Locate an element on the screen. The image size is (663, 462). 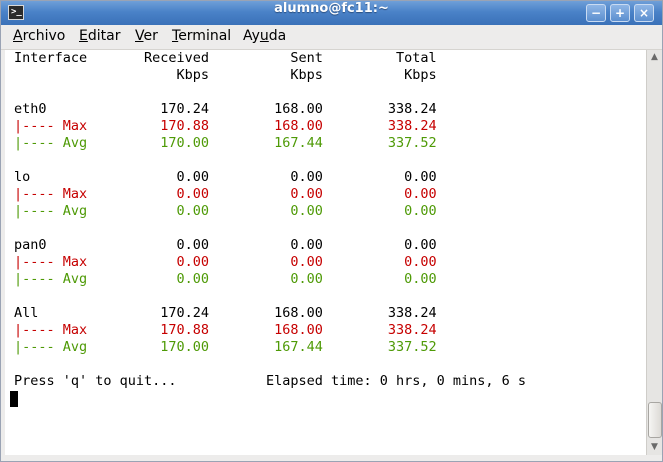
scrollbar-thumb is located at coordinates (655, 420).